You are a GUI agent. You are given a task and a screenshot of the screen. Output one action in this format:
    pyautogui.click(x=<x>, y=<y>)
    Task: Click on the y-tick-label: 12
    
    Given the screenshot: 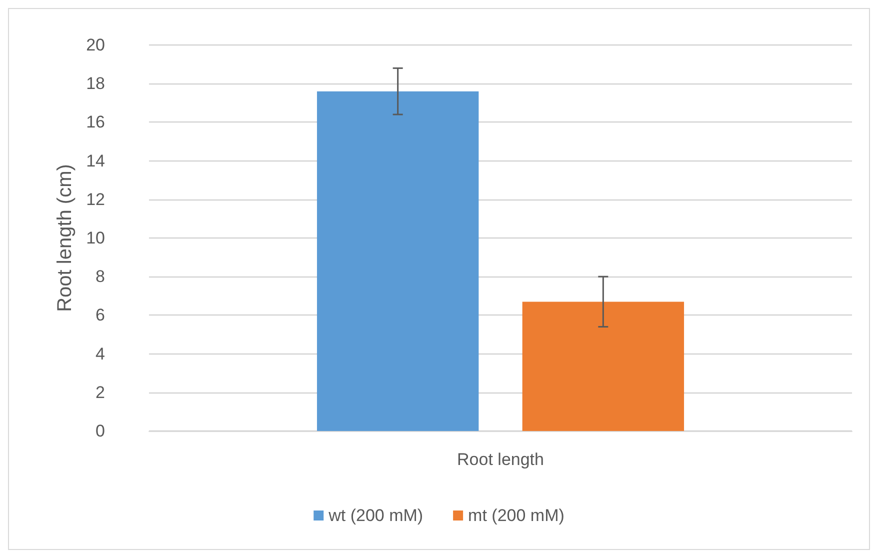 What is the action you would take?
    pyautogui.click(x=95, y=199)
    